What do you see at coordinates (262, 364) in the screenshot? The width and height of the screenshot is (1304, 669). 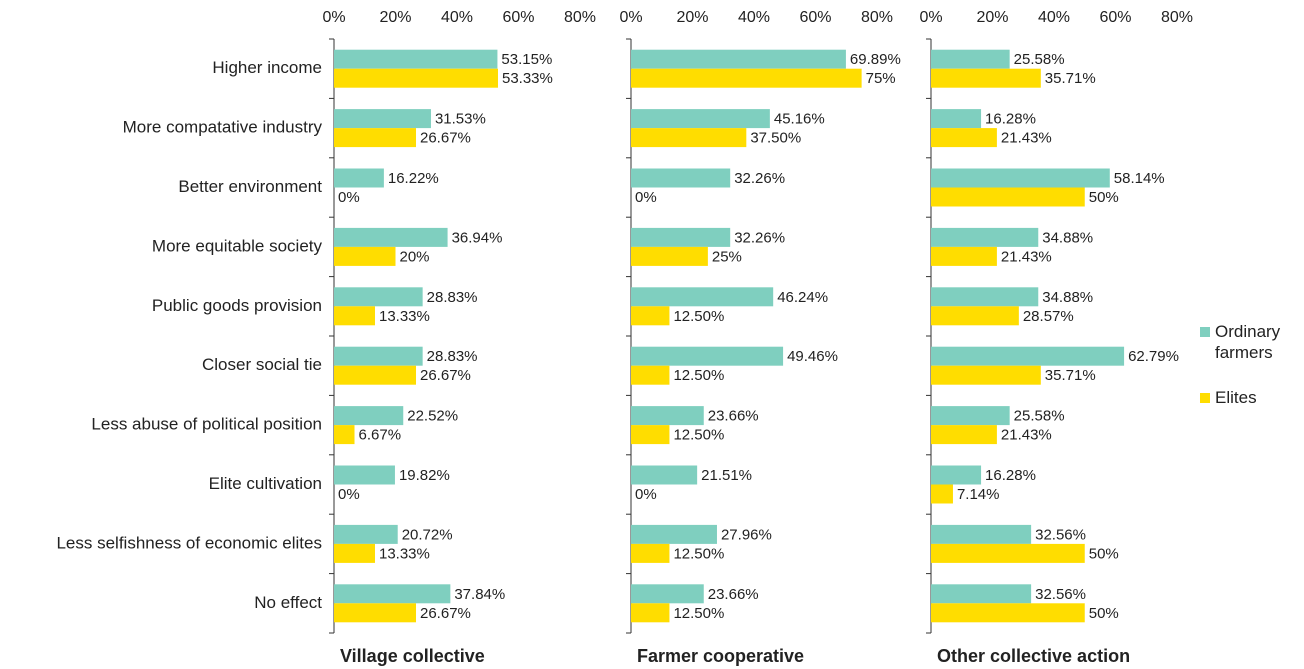 I see `category-label: Closer social tie` at bounding box center [262, 364].